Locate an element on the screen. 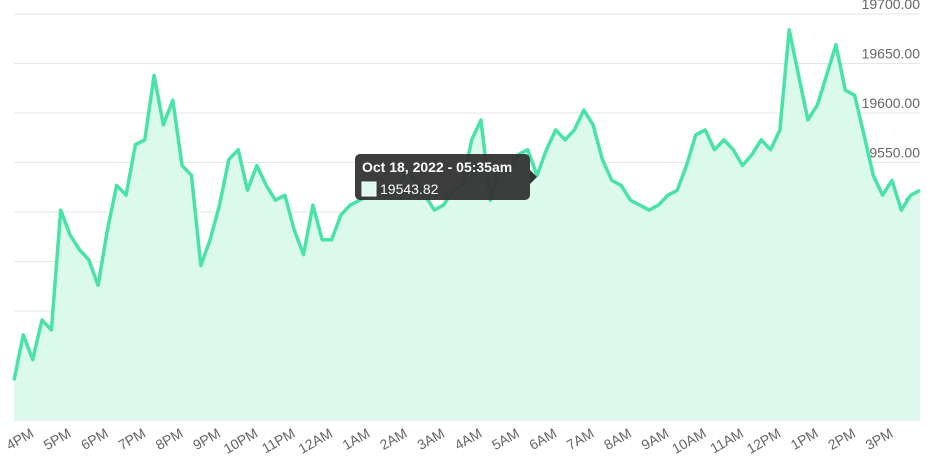 This screenshot has width=933, height=466. x-tick-label: 4AM is located at coordinates (468, 439).